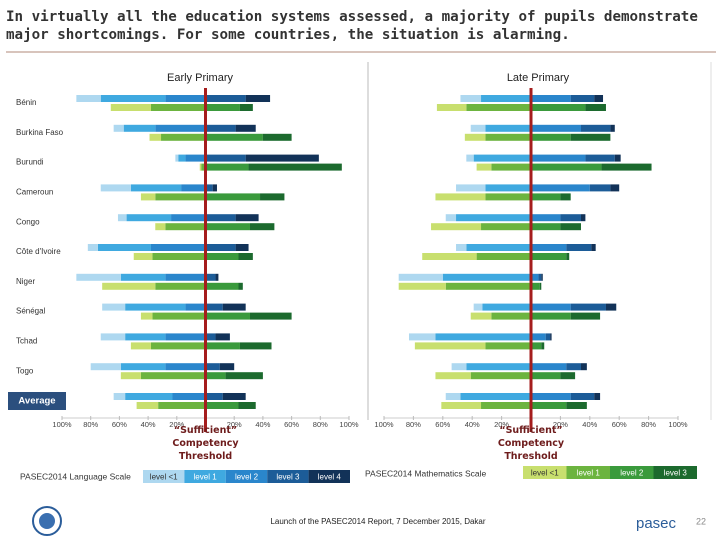 The width and height of the screenshot is (720, 540). Describe the element at coordinates (426, 473) in the screenshot. I see `legend-title: PASEC2014 Mathematics Scale` at that location.